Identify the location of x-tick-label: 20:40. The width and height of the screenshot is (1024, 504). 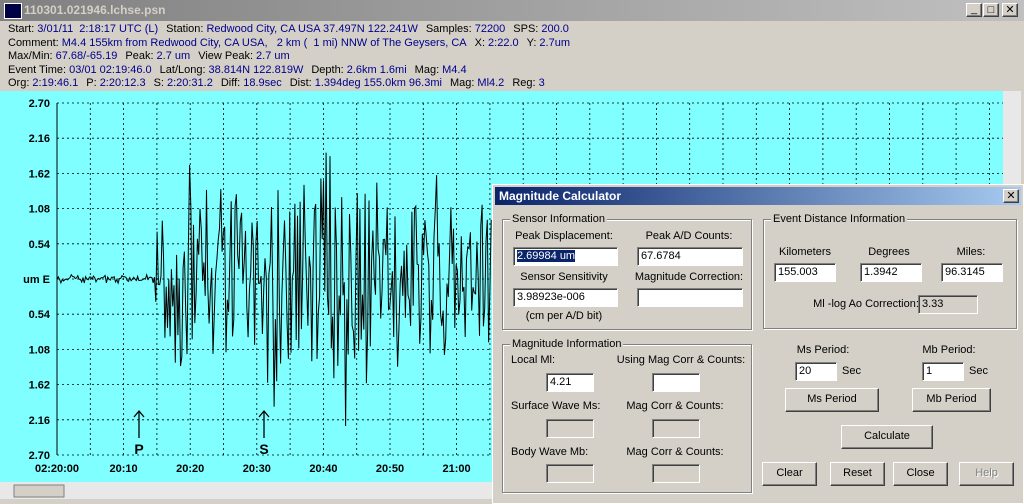
(323, 469).